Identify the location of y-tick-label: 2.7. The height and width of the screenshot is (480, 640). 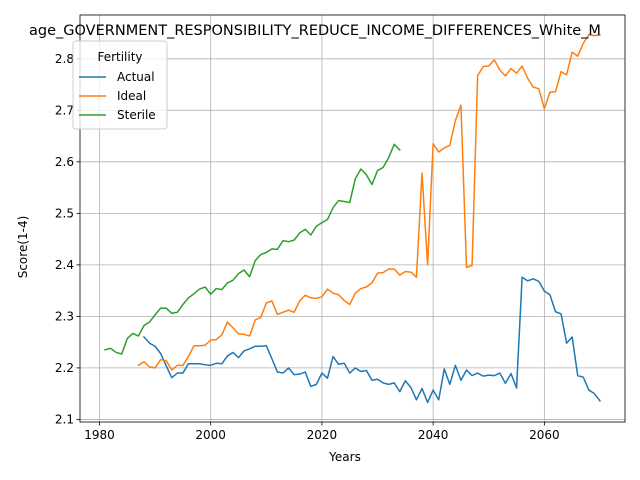
(64, 110).